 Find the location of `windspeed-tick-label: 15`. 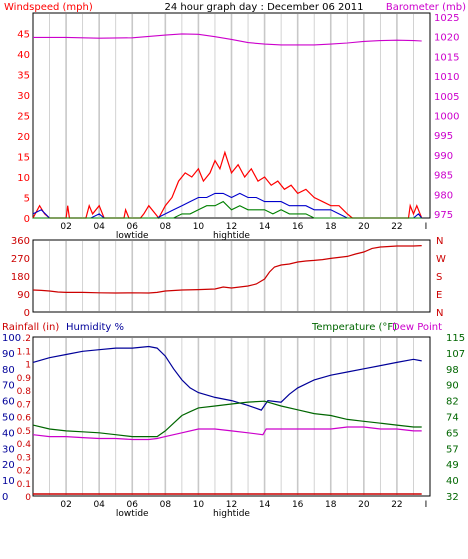

windspeed-tick-label: 15 is located at coordinates (23, 158).